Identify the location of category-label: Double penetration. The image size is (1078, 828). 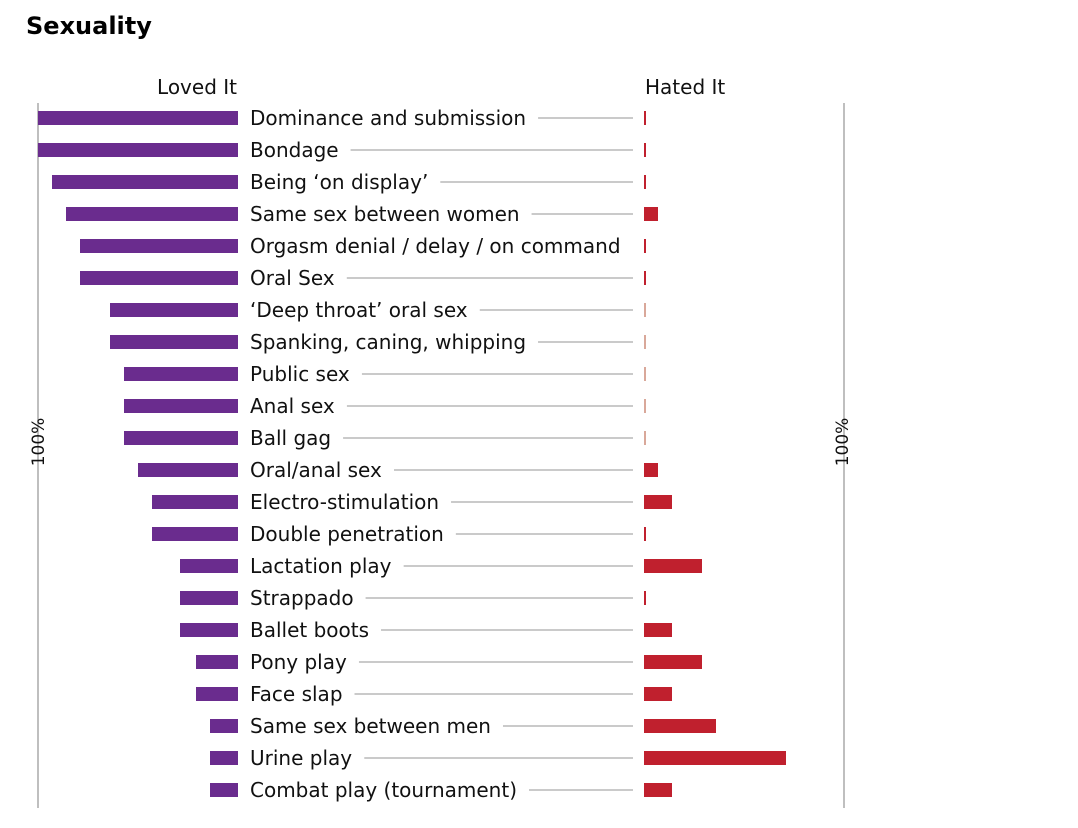
(347, 534).